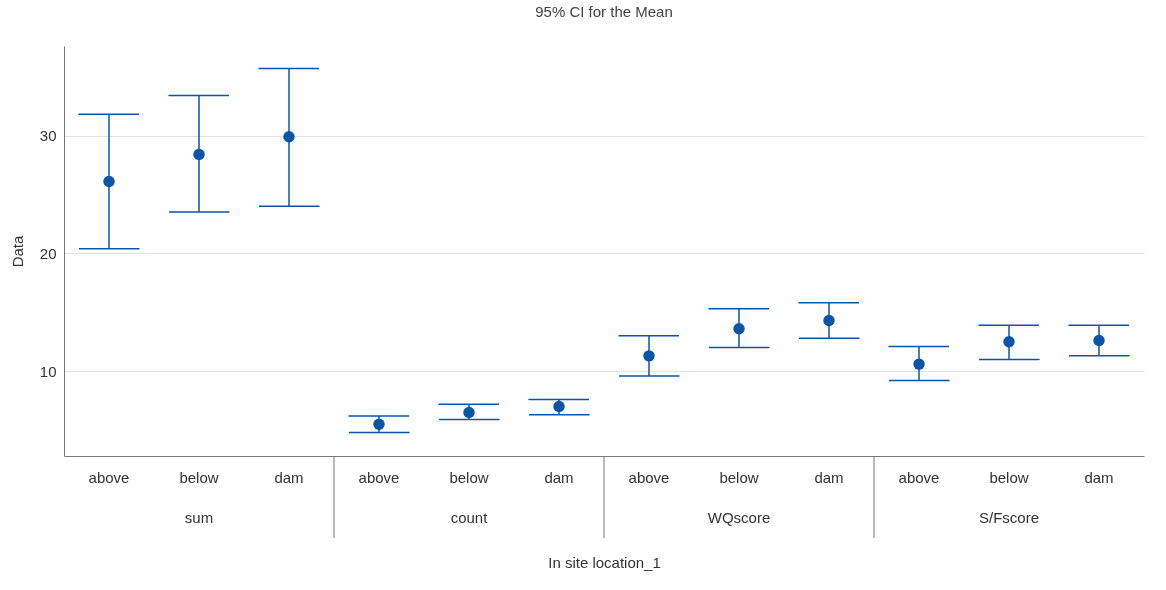 The width and height of the screenshot is (1166, 590). Describe the element at coordinates (199, 517) in the screenshot. I see `text: sum` at that location.